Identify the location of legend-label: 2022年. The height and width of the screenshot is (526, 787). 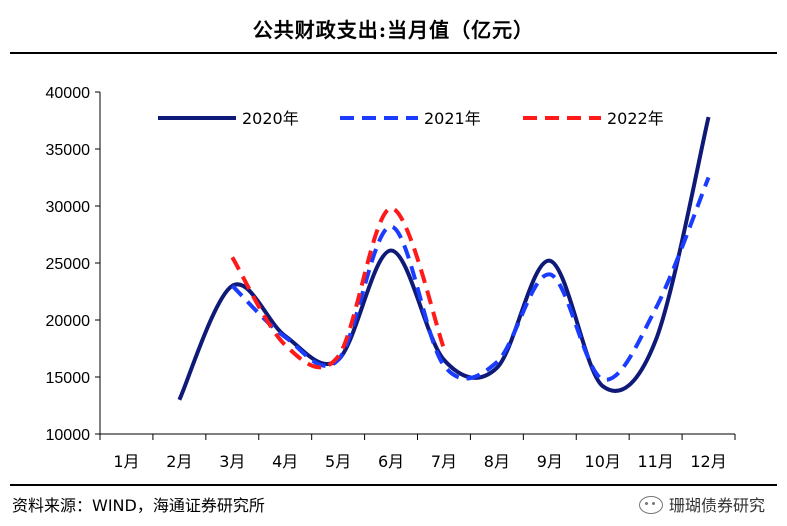
(635, 118).